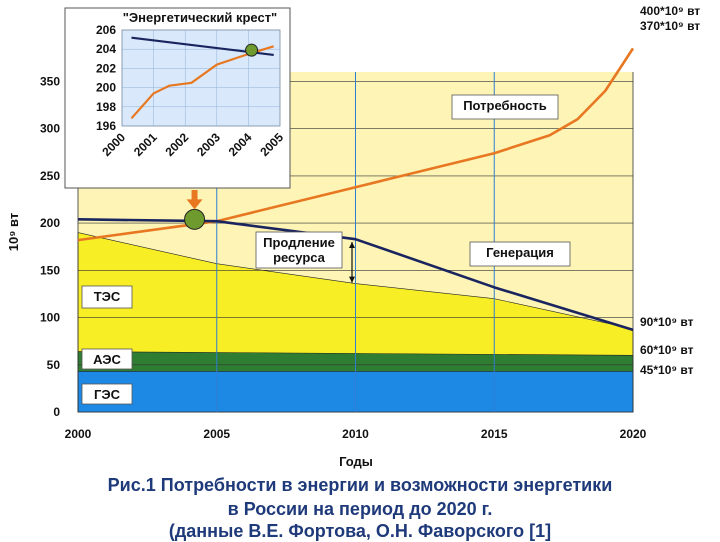  What do you see at coordinates (194, 204) in the screenshot?
I see `inset-connector-head` at bounding box center [194, 204].